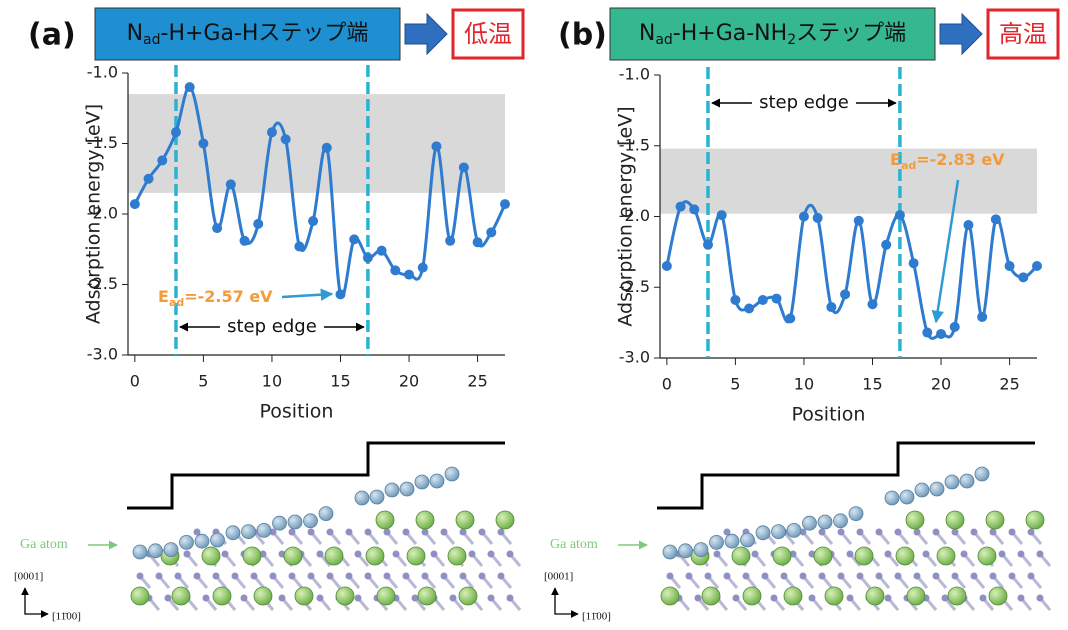 The height and width of the screenshot is (630, 1068). Describe the element at coordinates (804, 102) in the screenshot. I see `step-label: step edge` at that location.